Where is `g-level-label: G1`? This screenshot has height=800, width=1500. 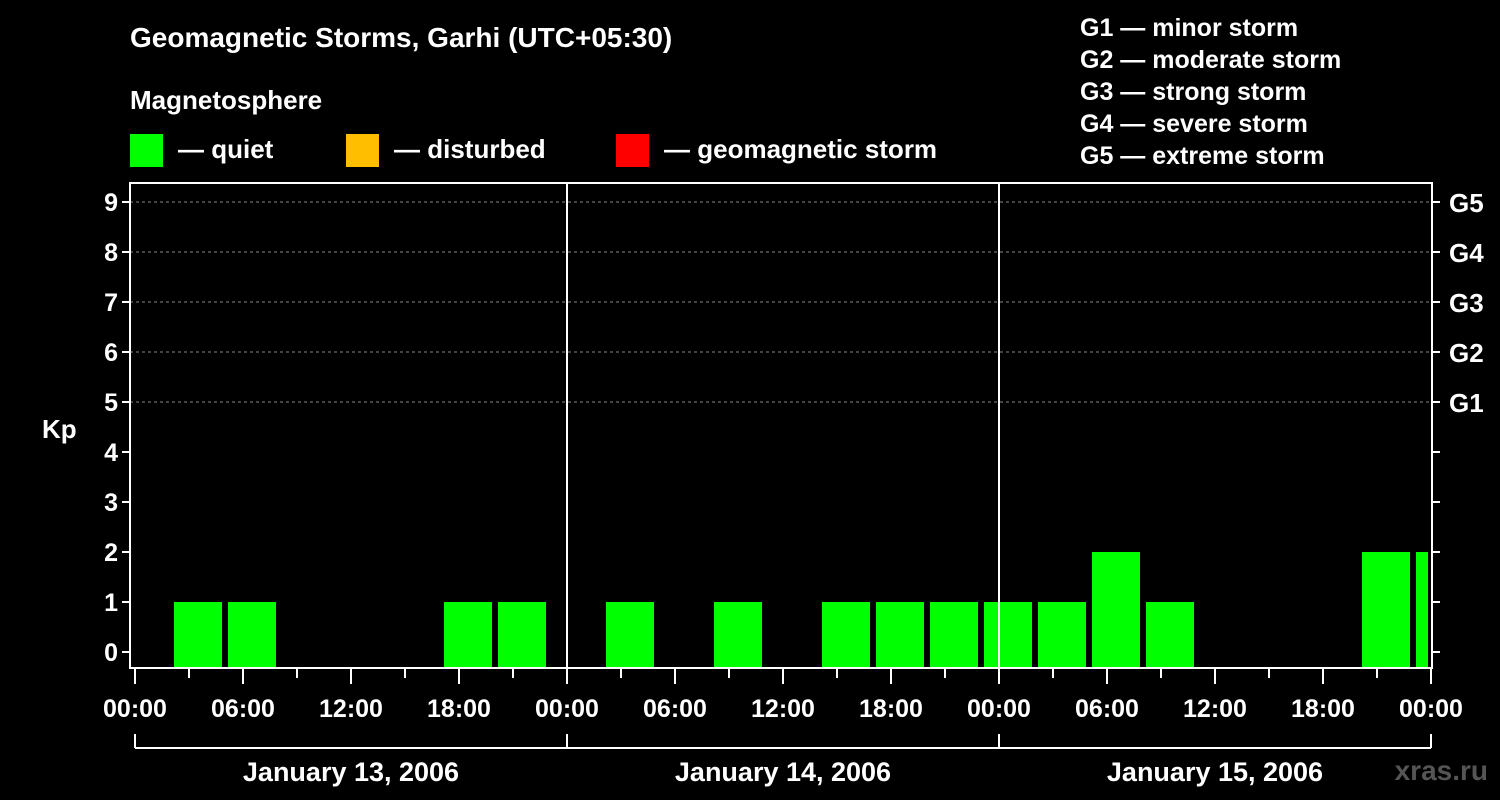
g-level-label: G1 is located at coordinates (1466, 403).